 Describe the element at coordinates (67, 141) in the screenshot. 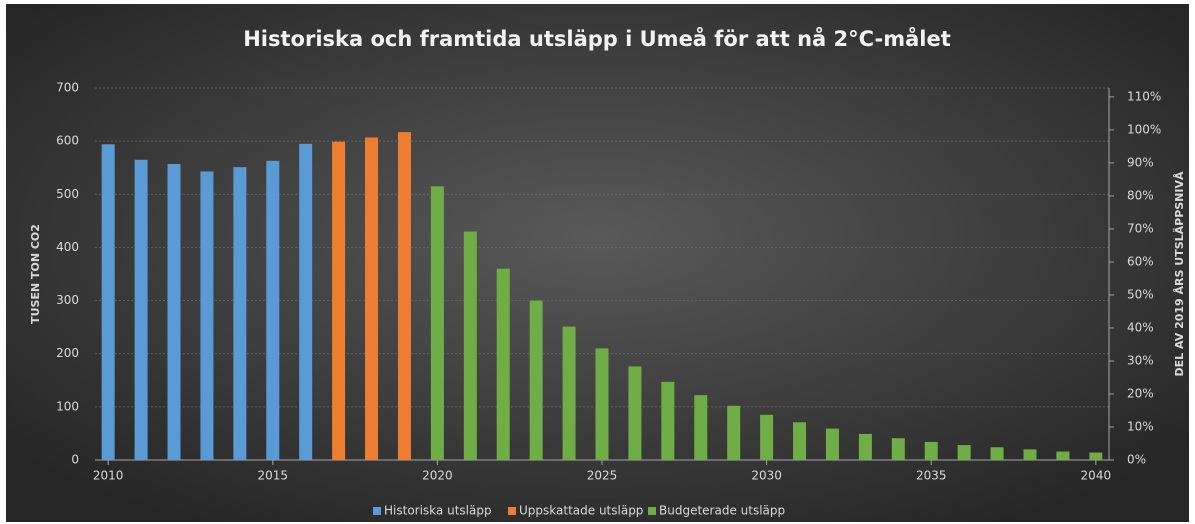

I see `y-tick-label: 600` at that location.